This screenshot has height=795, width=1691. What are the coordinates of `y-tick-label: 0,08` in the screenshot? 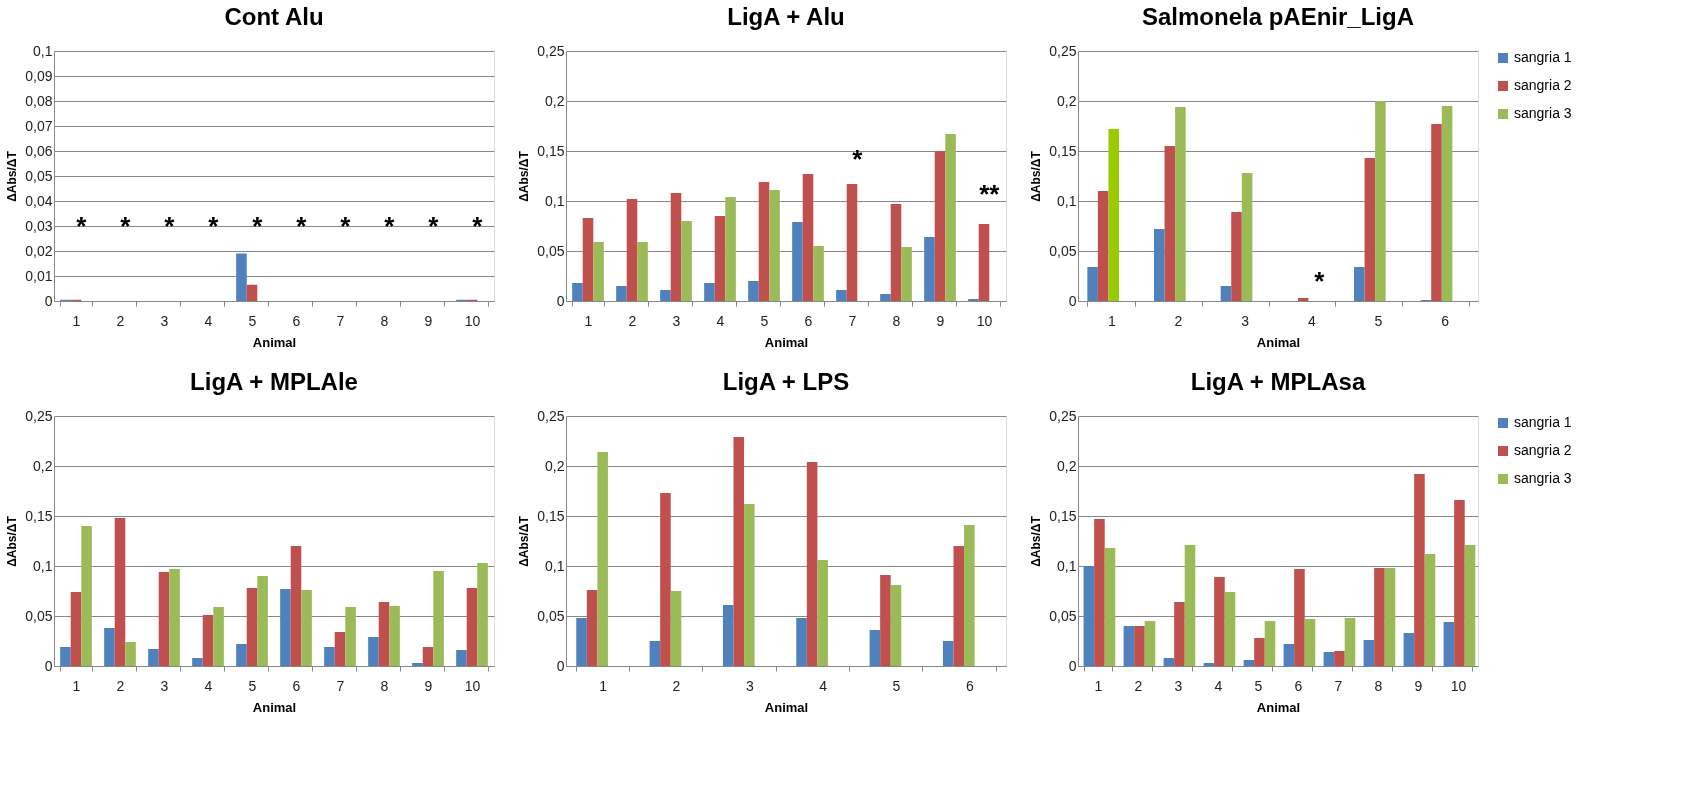 It's located at (39, 100).